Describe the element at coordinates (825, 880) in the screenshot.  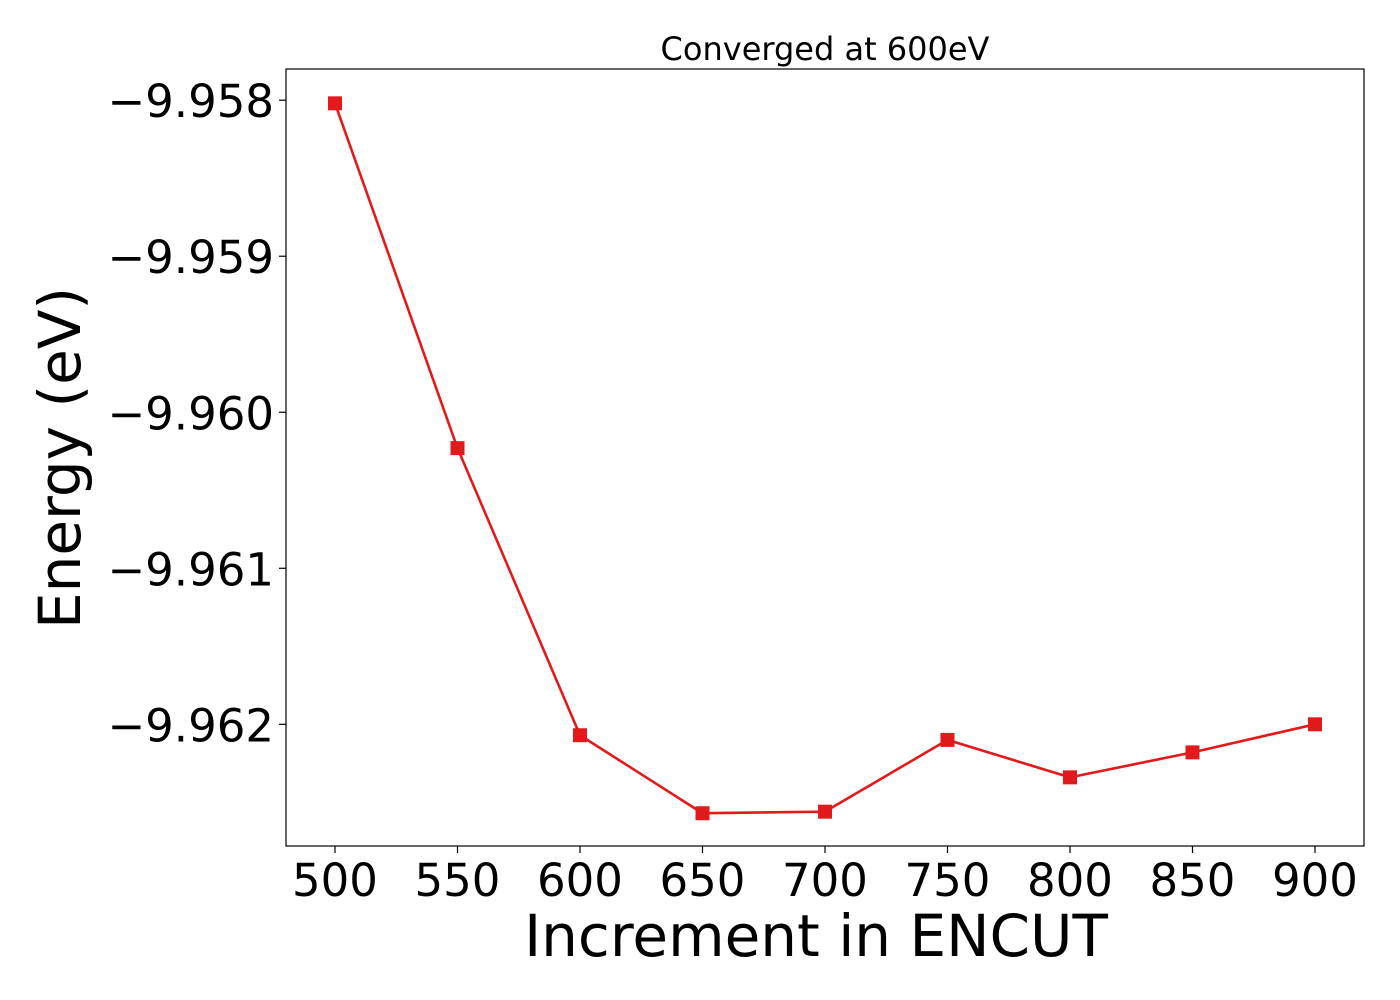
I see `x-tick-label: 700` at that location.